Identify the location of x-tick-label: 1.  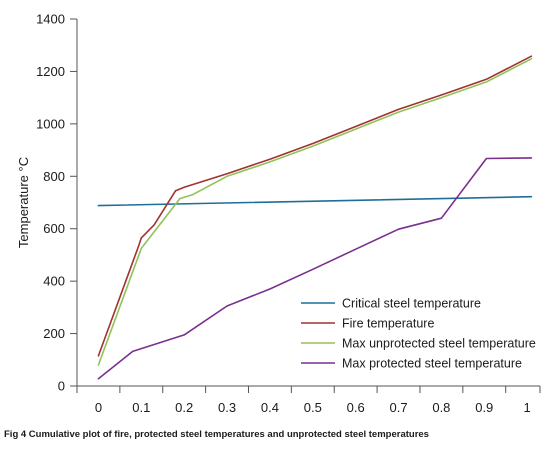
(527, 407).